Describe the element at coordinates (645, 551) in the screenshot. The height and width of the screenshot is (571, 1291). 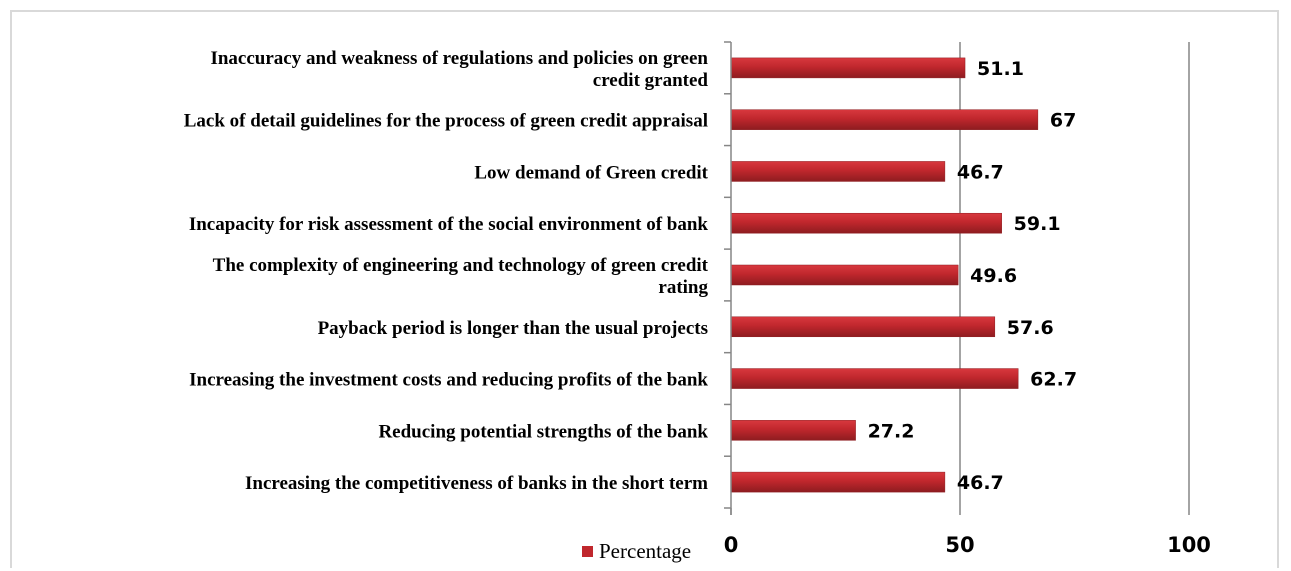
I see `legend-label: Percentage` at that location.